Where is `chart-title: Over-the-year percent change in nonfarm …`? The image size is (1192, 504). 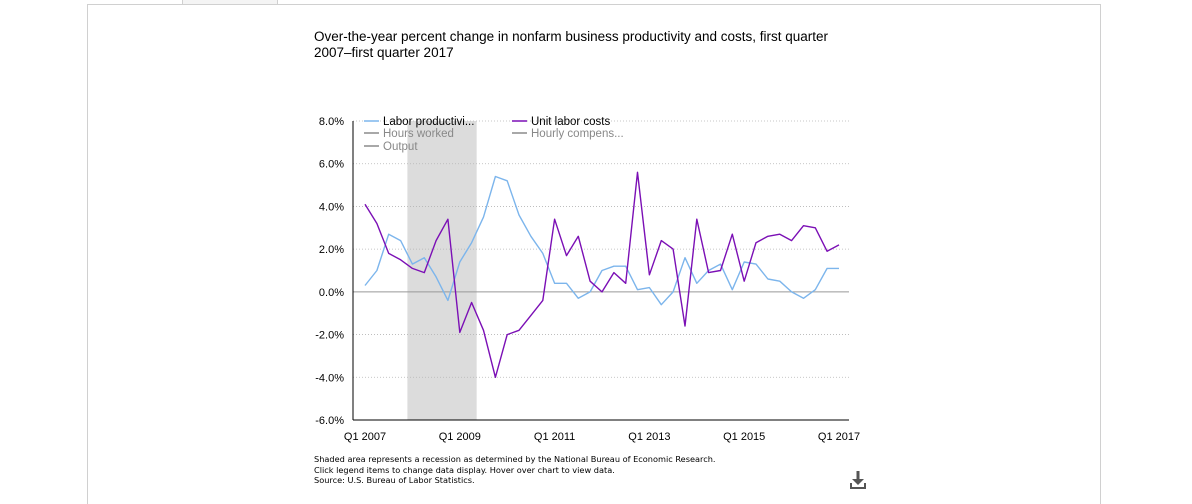 chart-title: Over-the-year percent change in nonfarm … is located at coordinates (571, 44).